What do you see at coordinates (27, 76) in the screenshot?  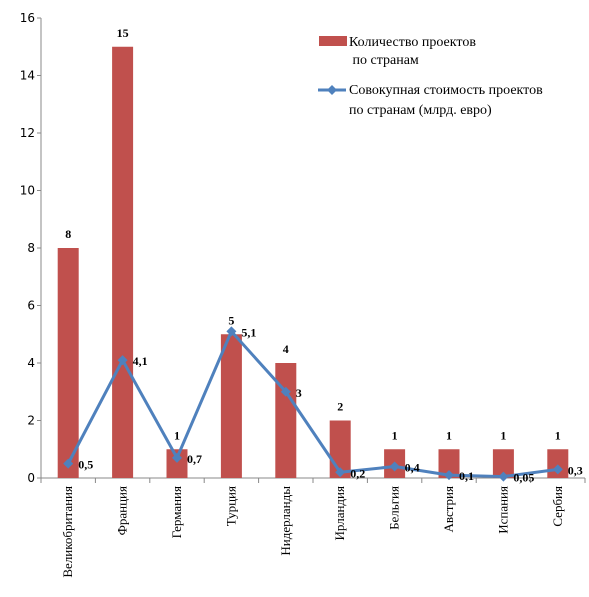 I see `y-tick-label: 14` at bounding box center [27, 76].